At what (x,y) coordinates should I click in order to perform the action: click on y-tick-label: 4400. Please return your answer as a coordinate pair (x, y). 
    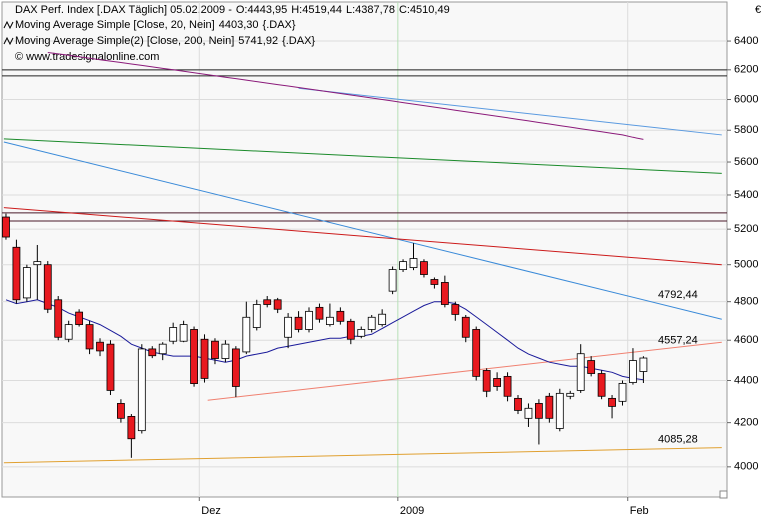
    Looking at the image, I should click on (746, 380).